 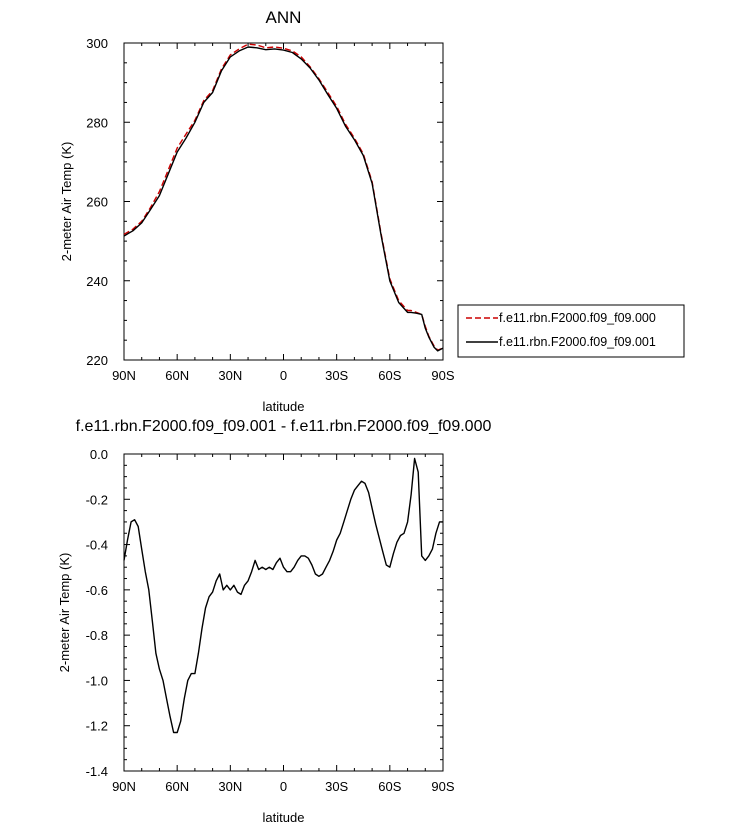 What do you see at coordinates (97, 202) in the screenshot?
I see `y-tick-label: 260` at bounding box center [97, 202].